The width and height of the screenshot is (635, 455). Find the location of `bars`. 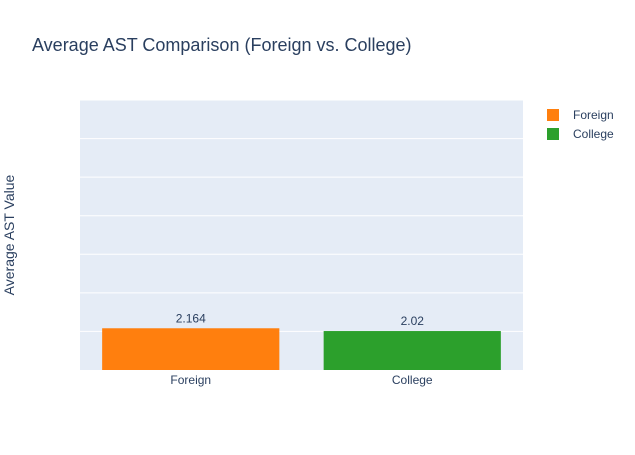

bars is located at coordinates (301, 349).